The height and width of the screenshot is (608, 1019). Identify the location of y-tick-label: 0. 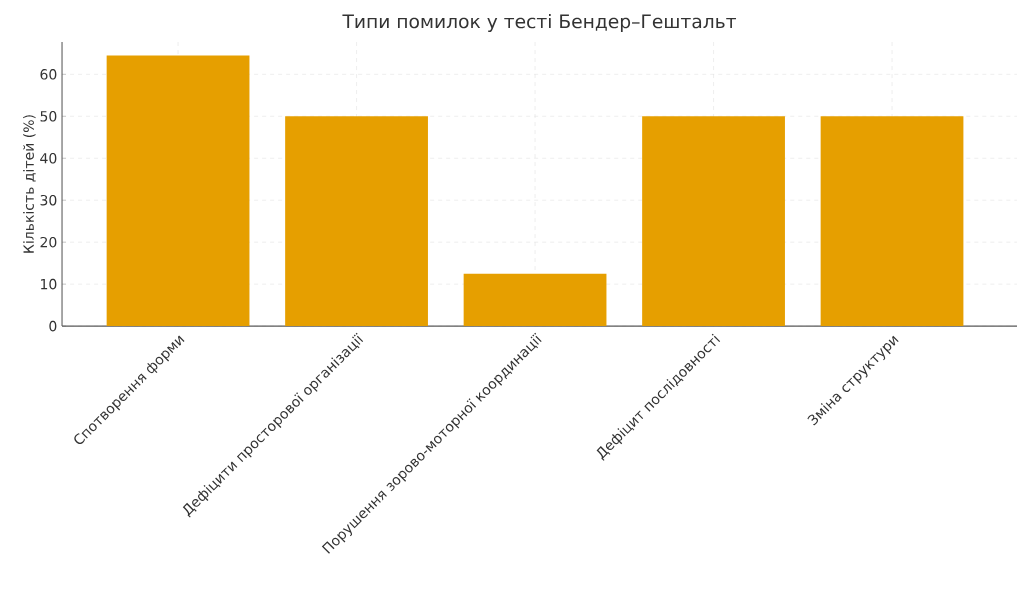
(53, 326).